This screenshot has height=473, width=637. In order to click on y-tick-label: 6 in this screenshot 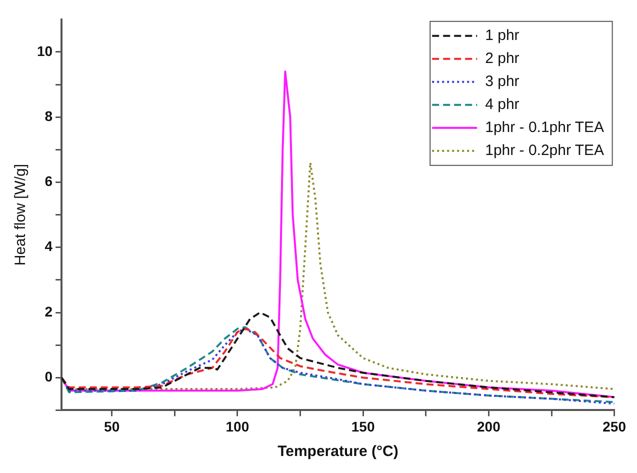, I will do `click(48, 181)`.